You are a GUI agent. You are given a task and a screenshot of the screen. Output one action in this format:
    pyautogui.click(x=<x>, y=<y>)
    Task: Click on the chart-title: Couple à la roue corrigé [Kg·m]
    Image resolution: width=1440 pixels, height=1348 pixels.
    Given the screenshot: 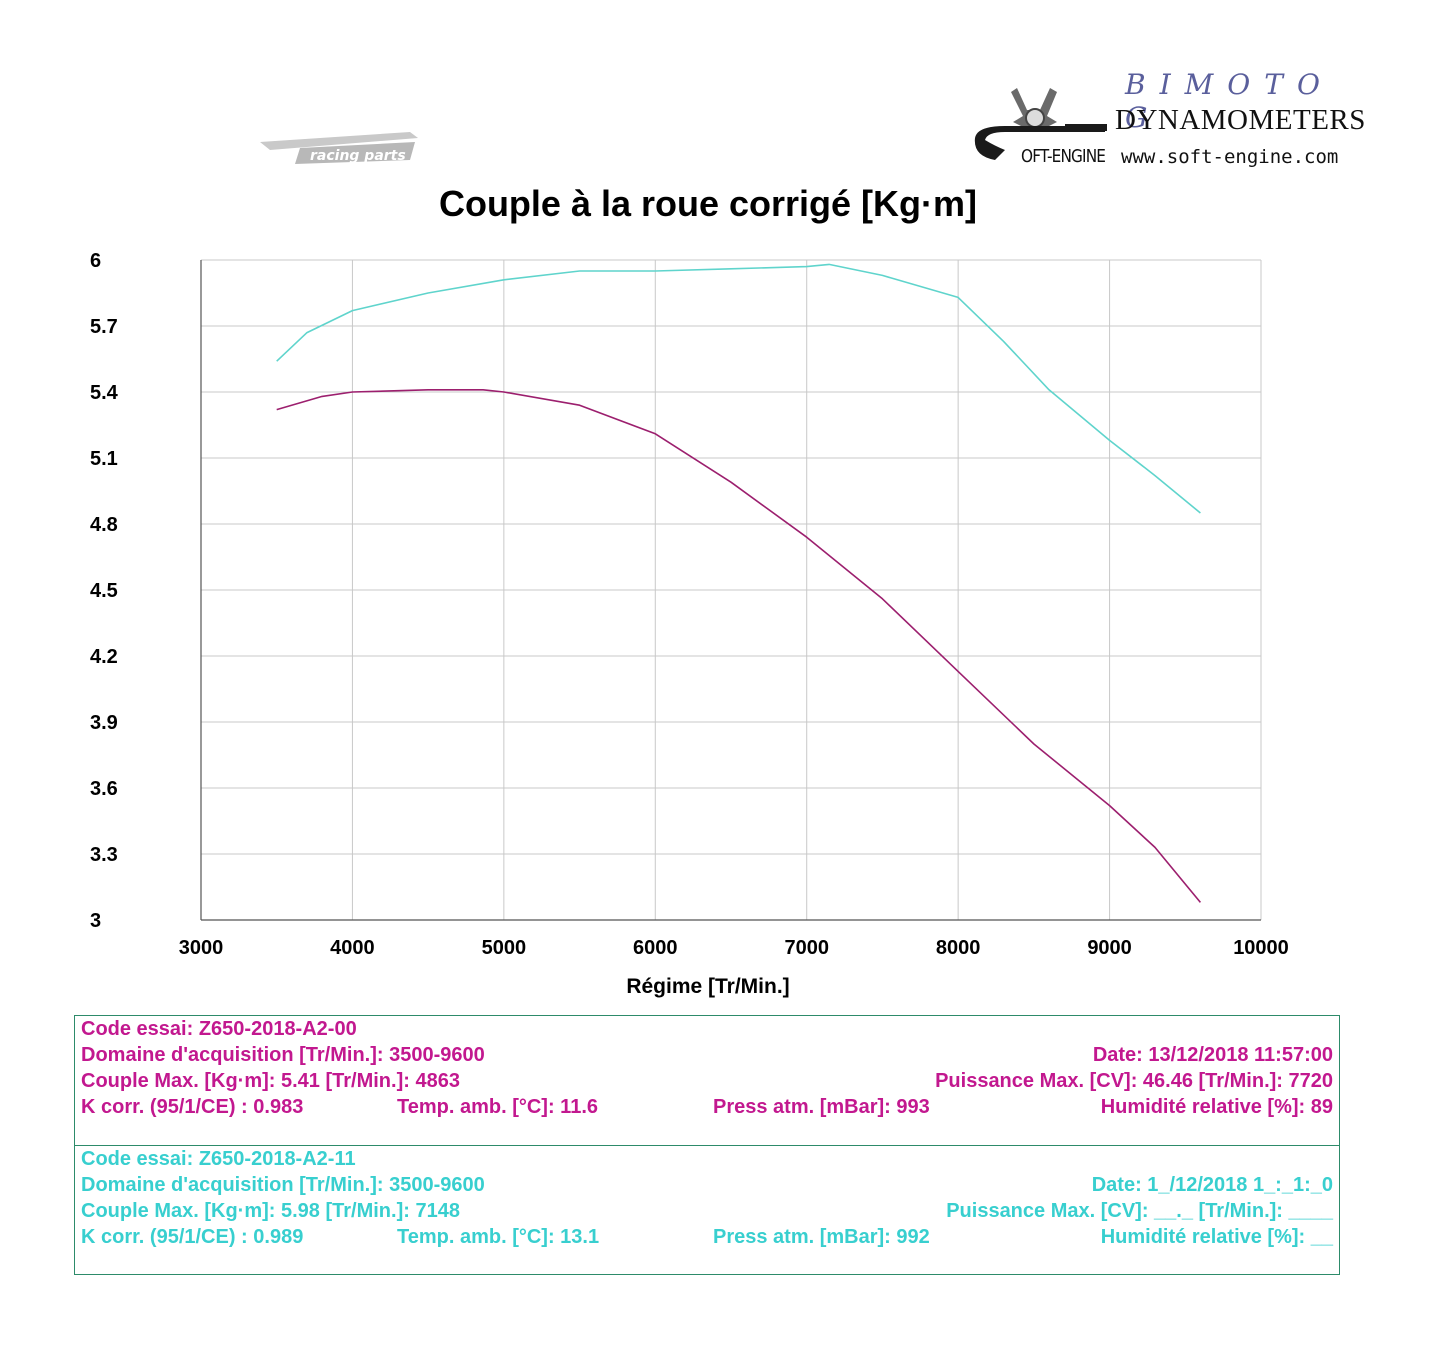 What is the action you would take?
    pyautogui.click(x=708, y=203)
    